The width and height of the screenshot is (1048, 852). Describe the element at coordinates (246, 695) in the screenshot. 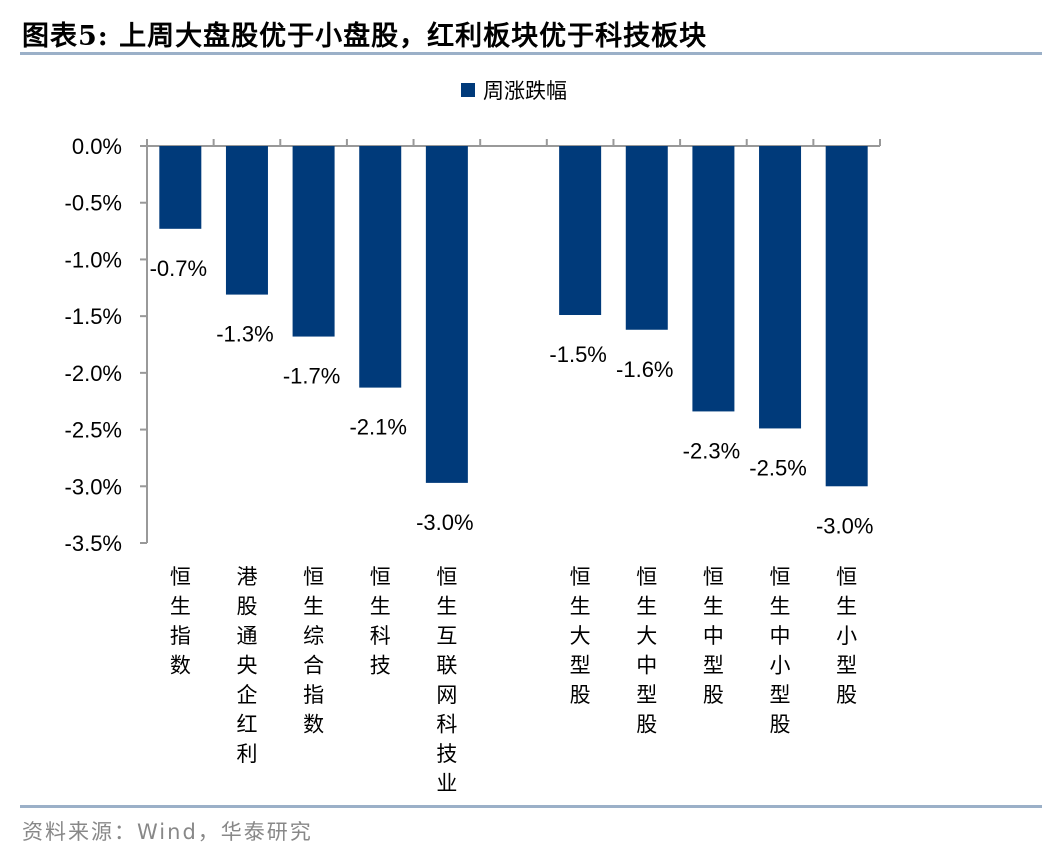

I see `category-label-char: 企` at that location.